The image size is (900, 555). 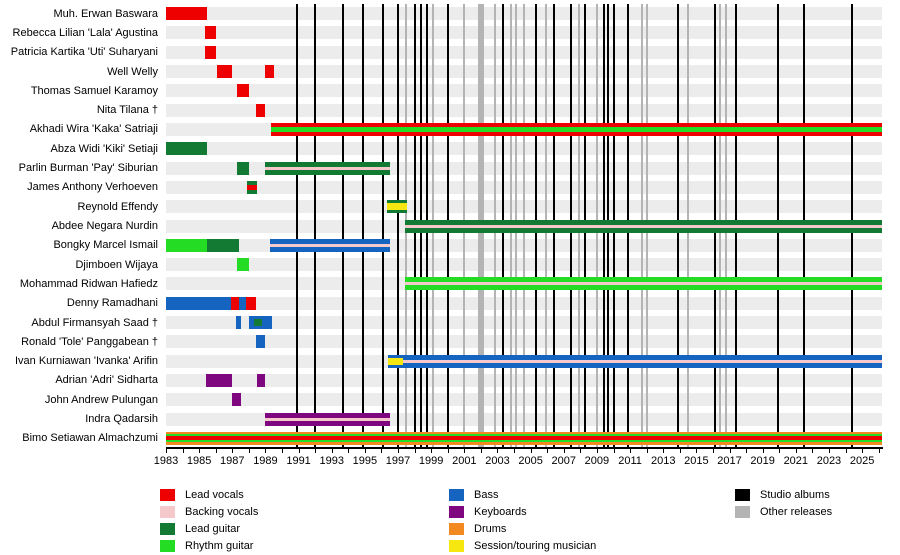 I want to click on role-stripe-rhythm-guitar, so click(x=524, y=441).